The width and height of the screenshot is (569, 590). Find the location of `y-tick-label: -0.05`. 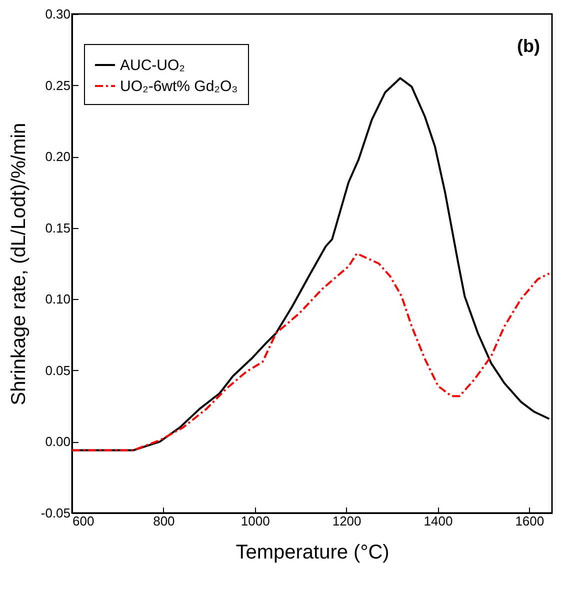

y-tick-label: -0.05 is located at coordinates (55, 513).